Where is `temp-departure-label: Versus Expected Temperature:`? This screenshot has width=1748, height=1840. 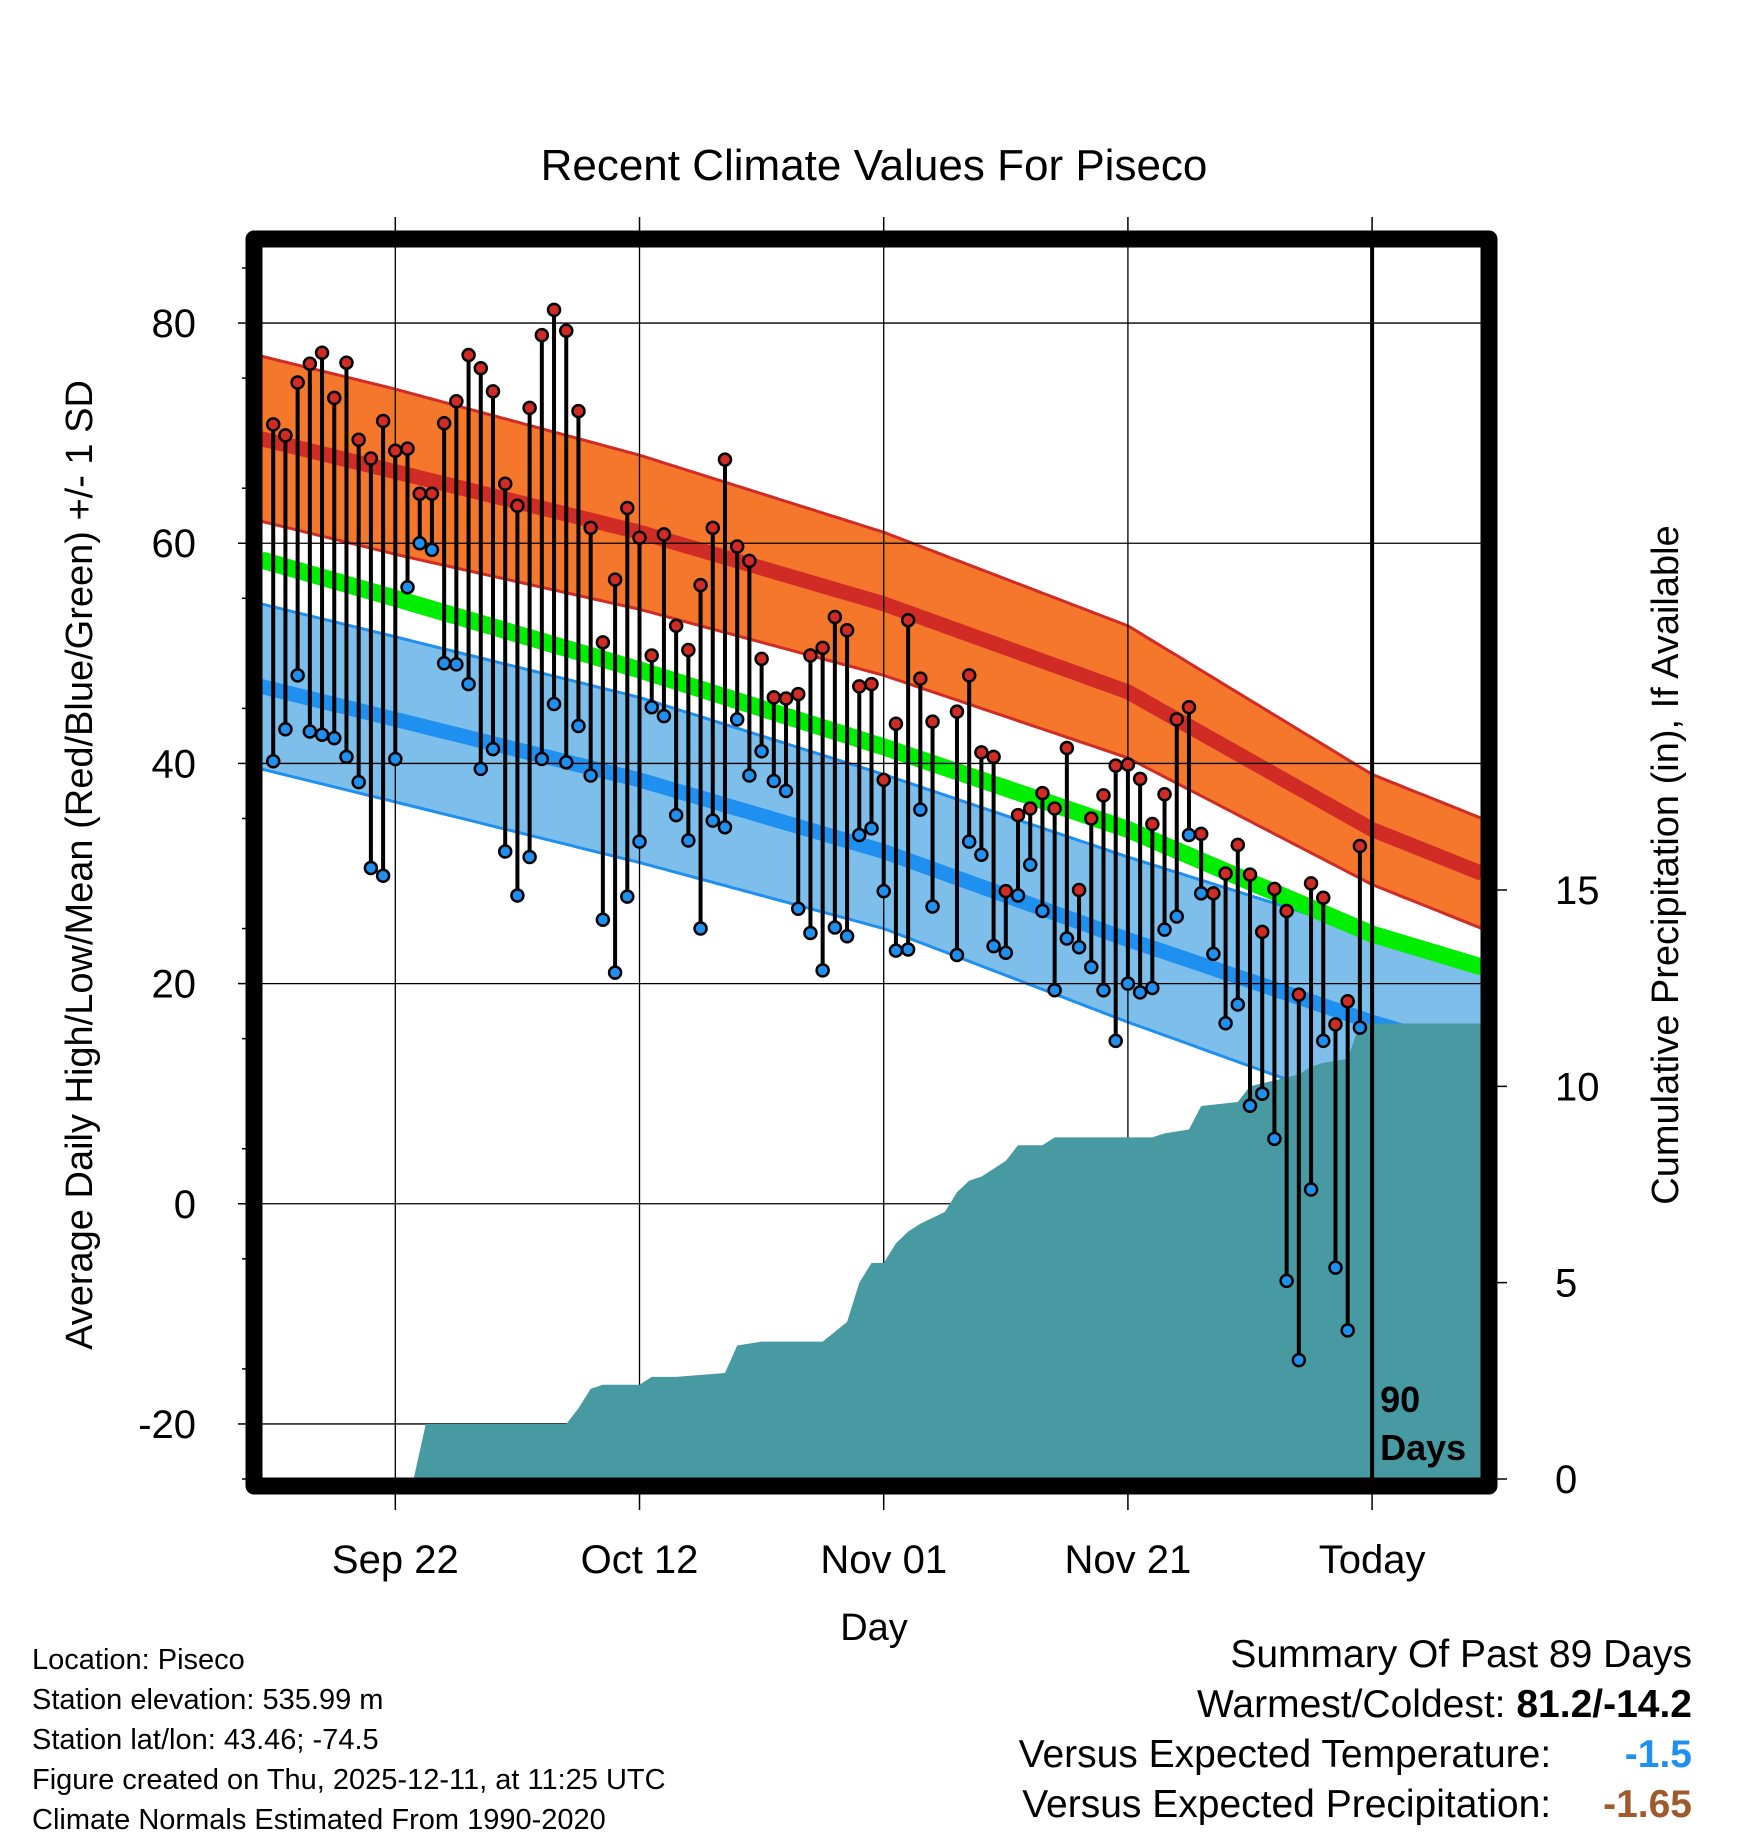 temp-departure-label: Versus Expected Temperature: is located at coordinates (1285, 1754).